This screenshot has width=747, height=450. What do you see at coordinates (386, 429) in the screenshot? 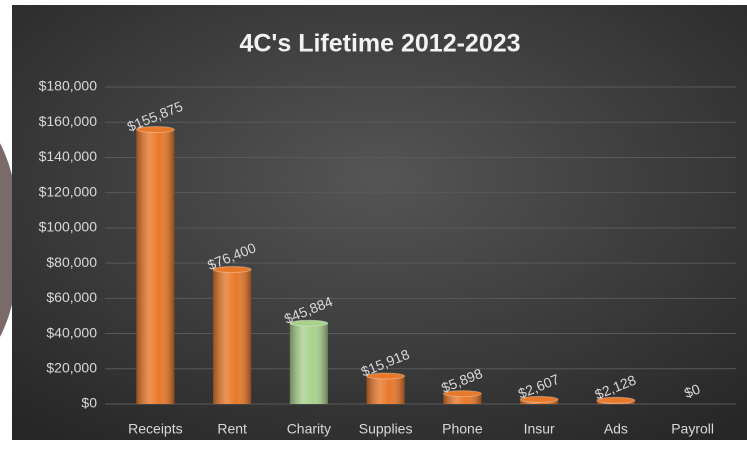
I see `x-tick-label: Supplies` at bounding box center [386, 429].